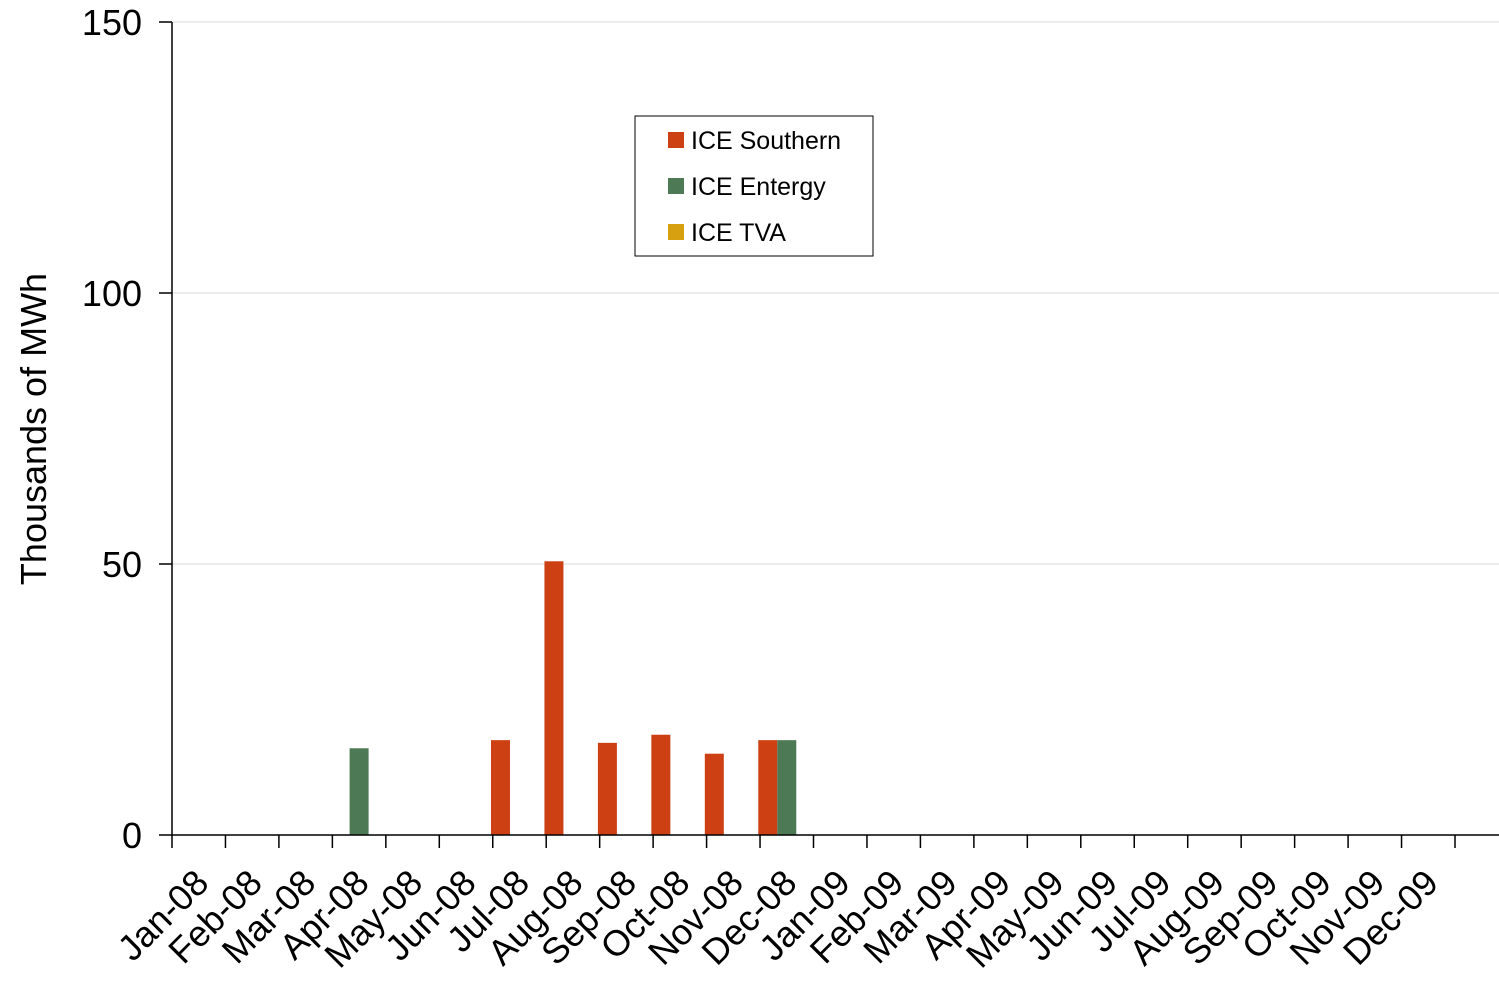 The image size is (1499, 998). What do you see at coordinates (573, 698) in the screenshot?
I see `bars` at bounding box center [573, 698].